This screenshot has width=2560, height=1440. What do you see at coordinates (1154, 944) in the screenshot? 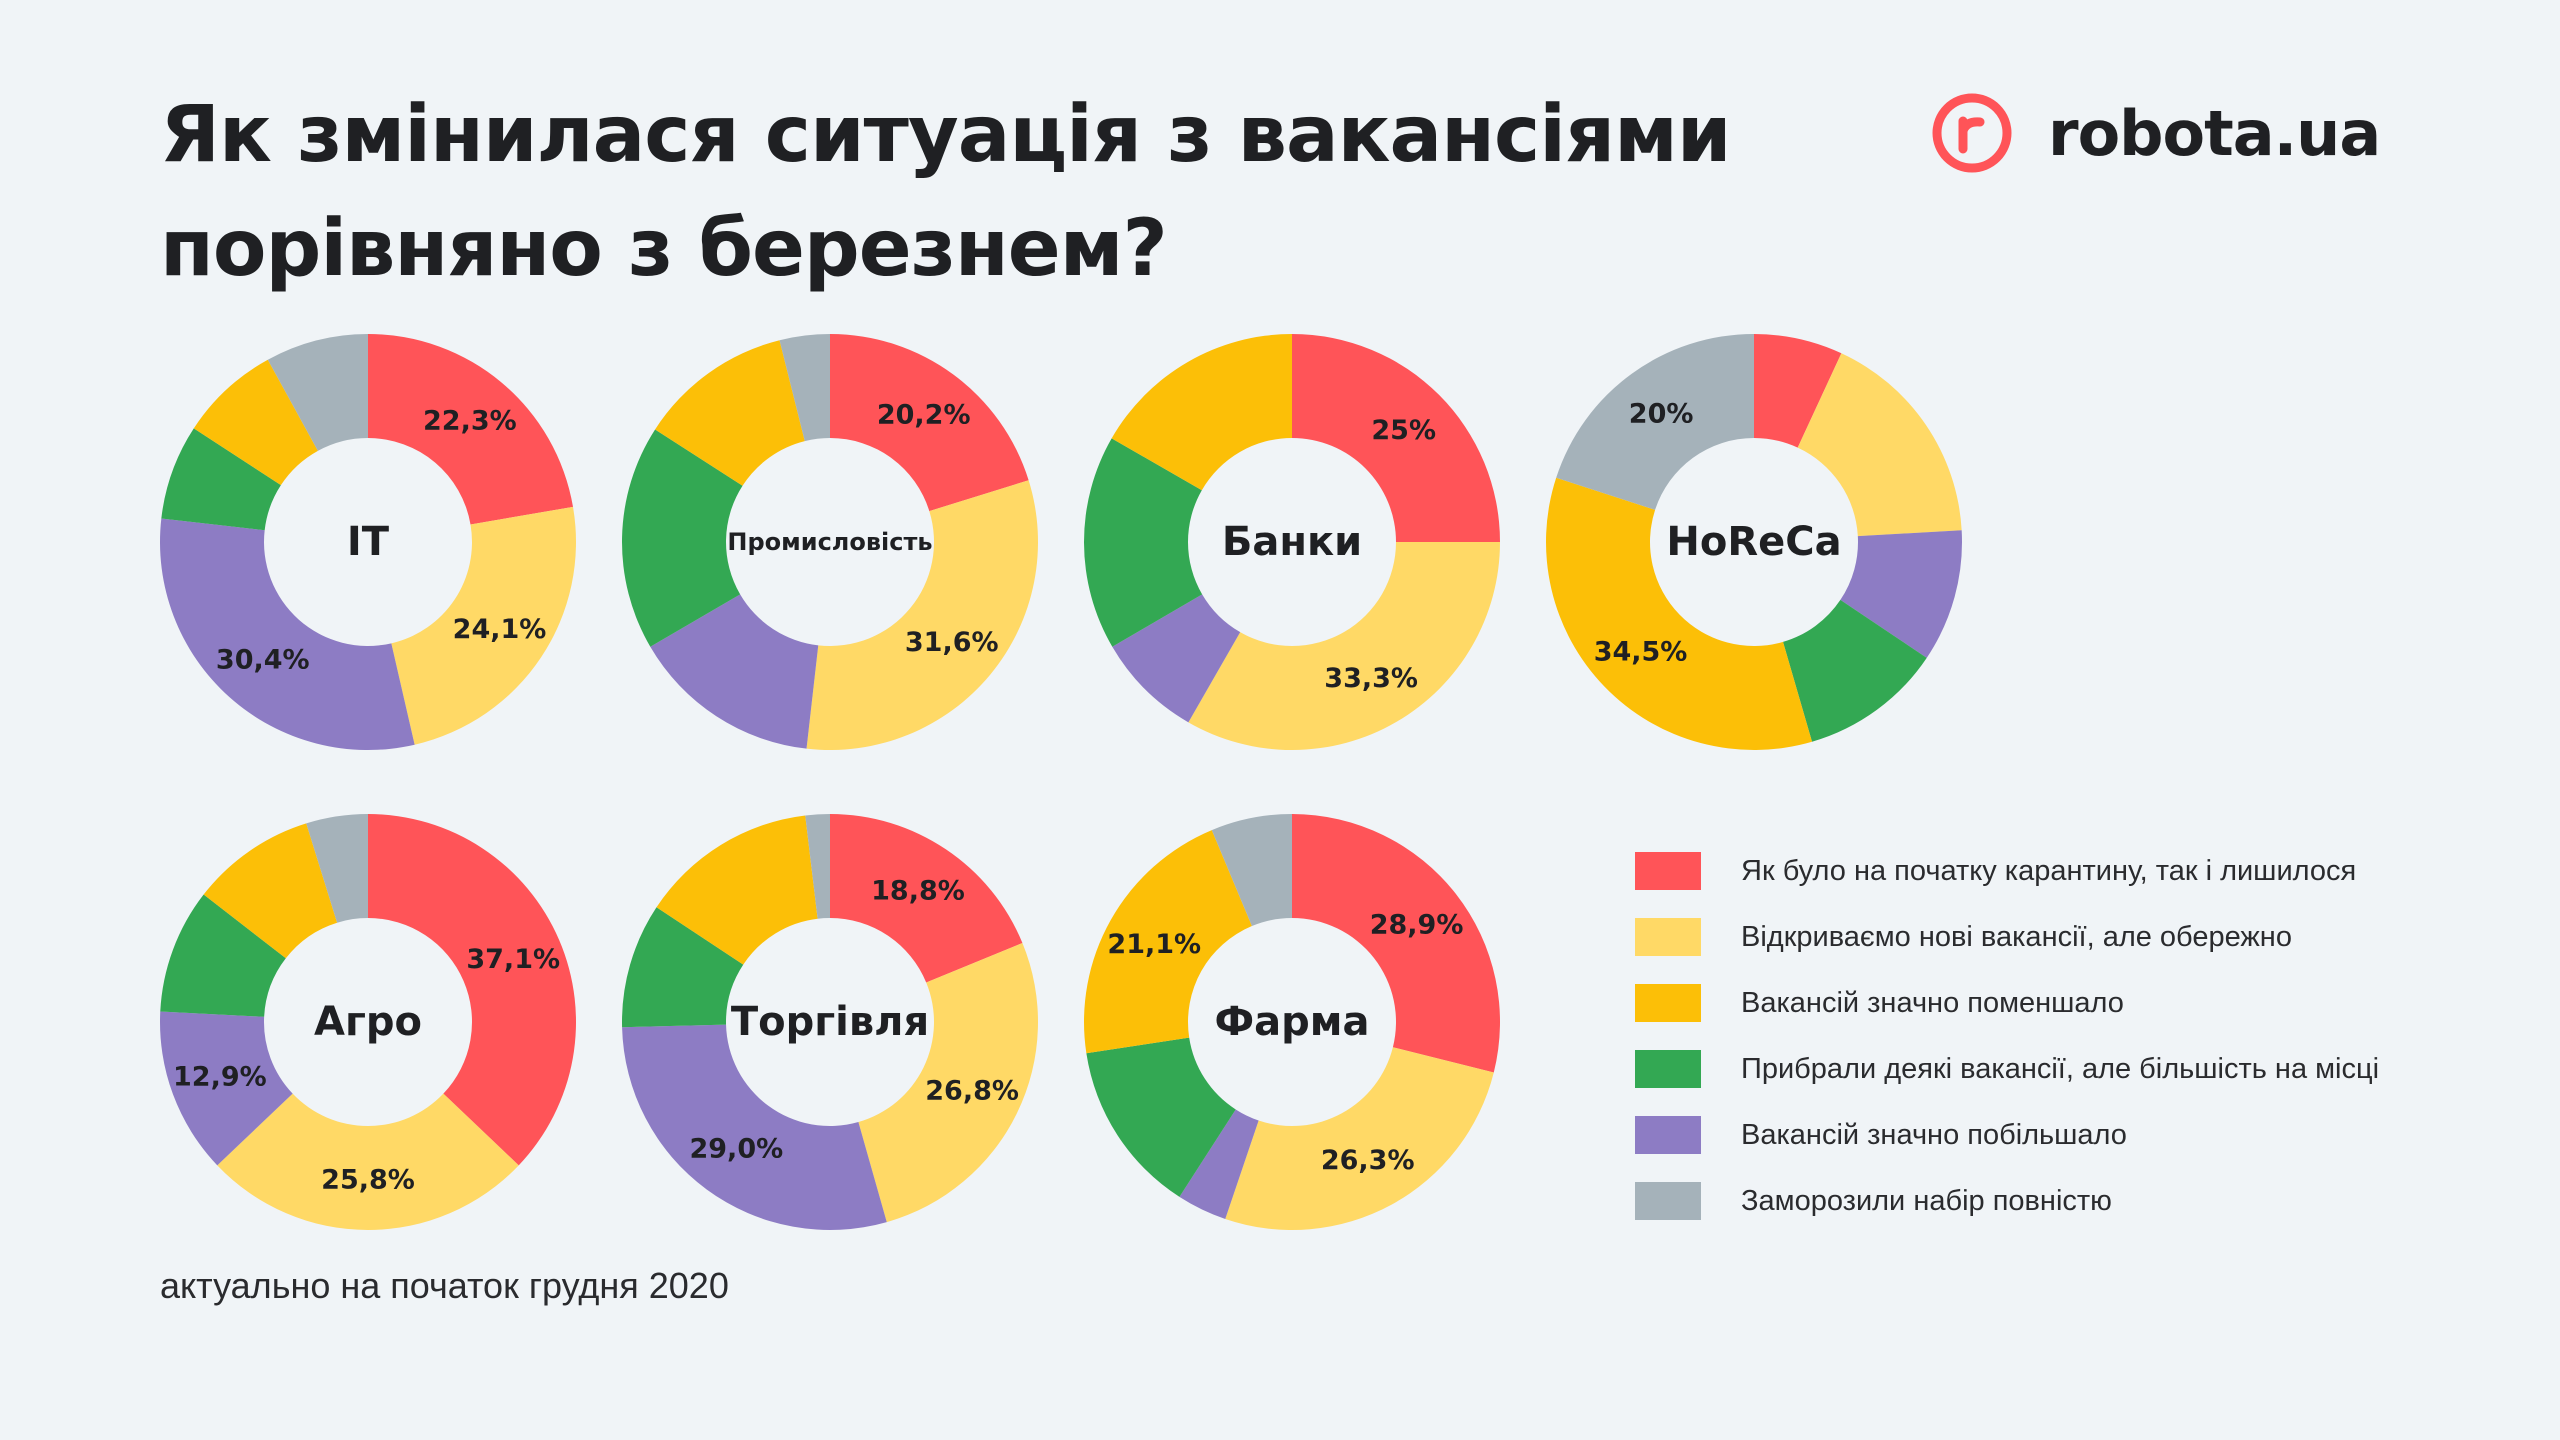
I see `data-label: 21,1%` at bounding box center [1154, 944].